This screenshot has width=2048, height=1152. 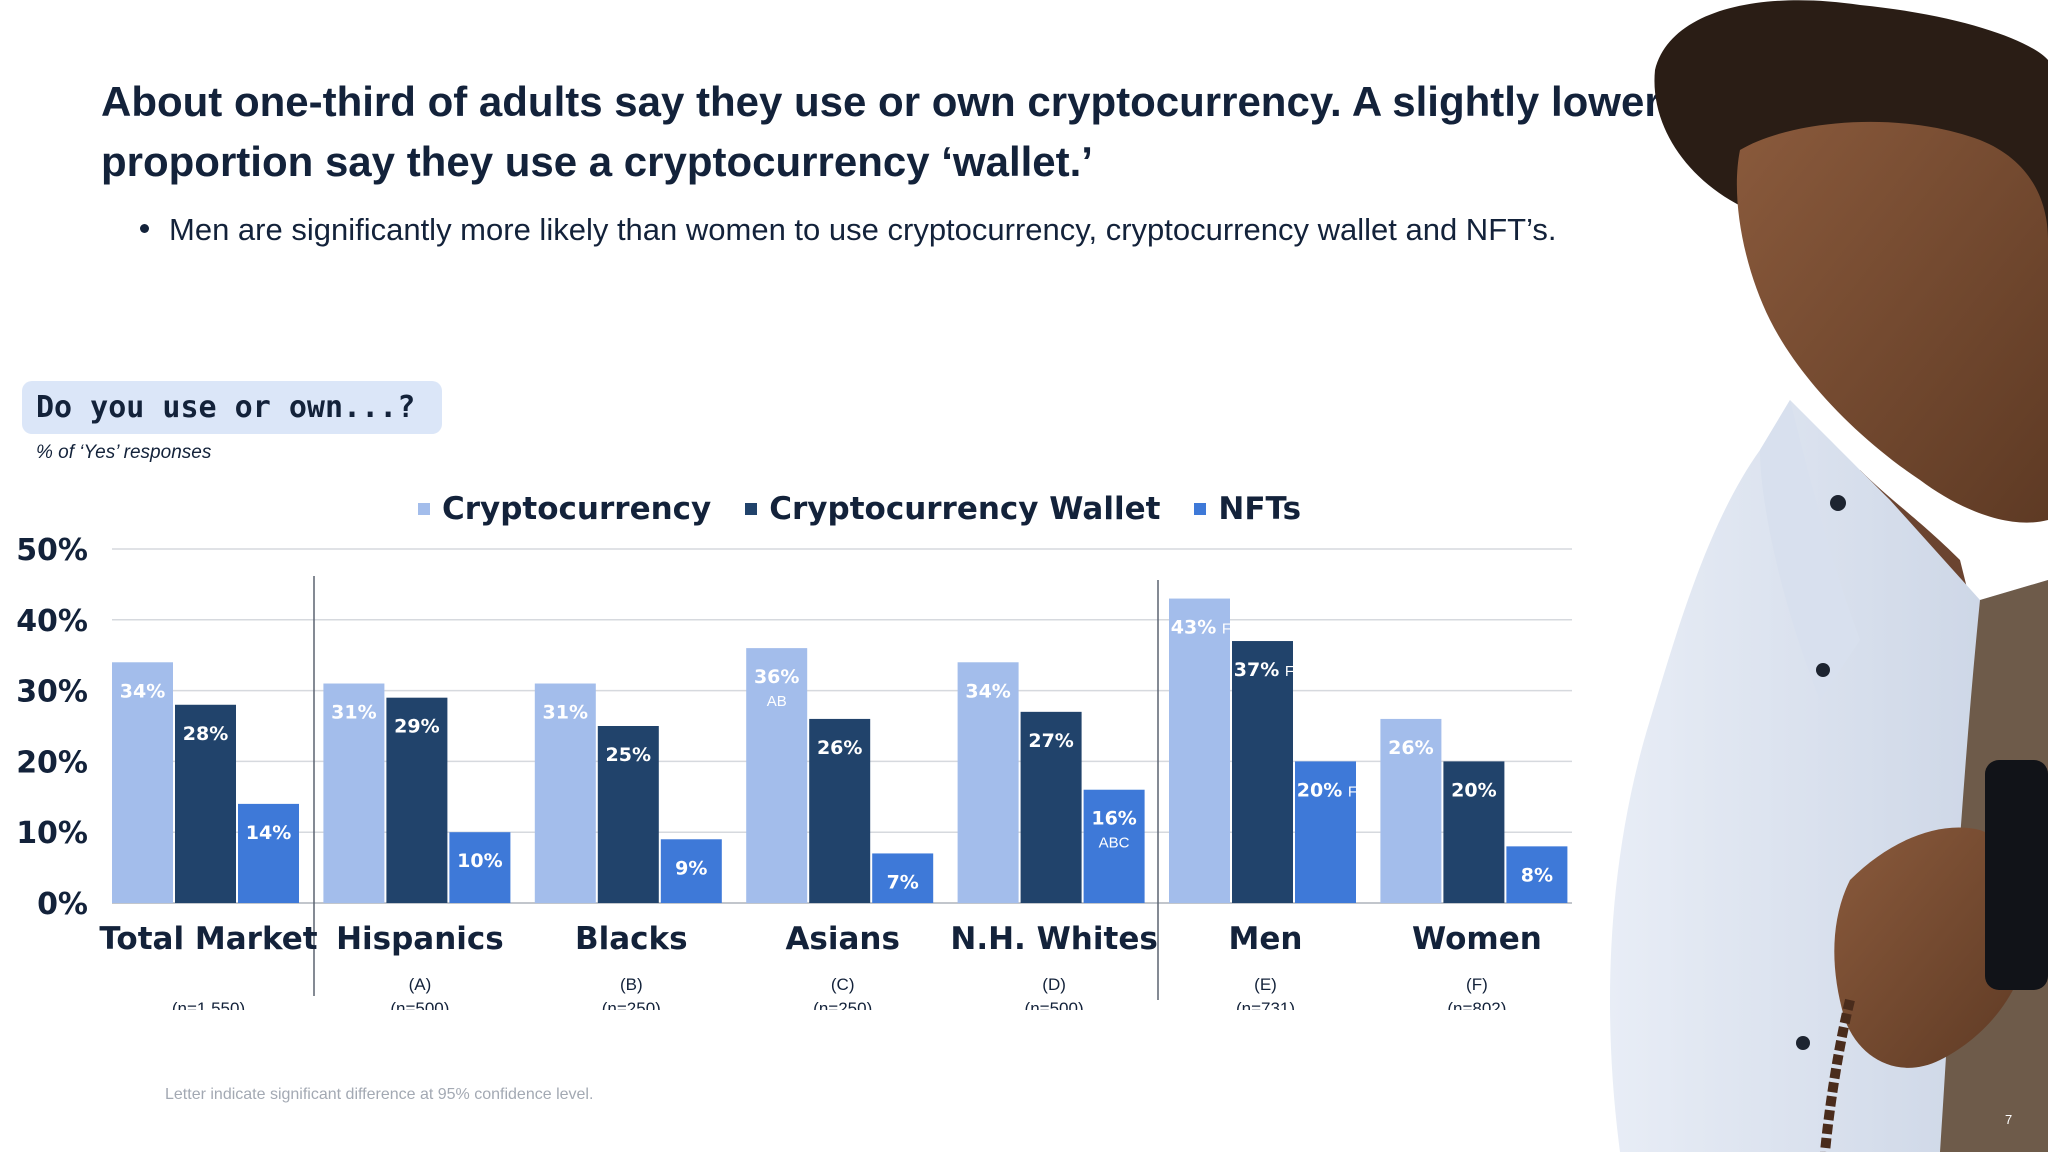 I want to click on legend-label-cryptocurrency: Cryptocurrency, so click(x=577, y=509).